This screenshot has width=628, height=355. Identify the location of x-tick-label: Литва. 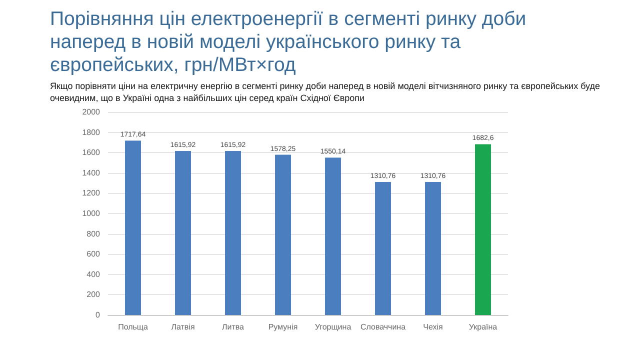
(233, 327).